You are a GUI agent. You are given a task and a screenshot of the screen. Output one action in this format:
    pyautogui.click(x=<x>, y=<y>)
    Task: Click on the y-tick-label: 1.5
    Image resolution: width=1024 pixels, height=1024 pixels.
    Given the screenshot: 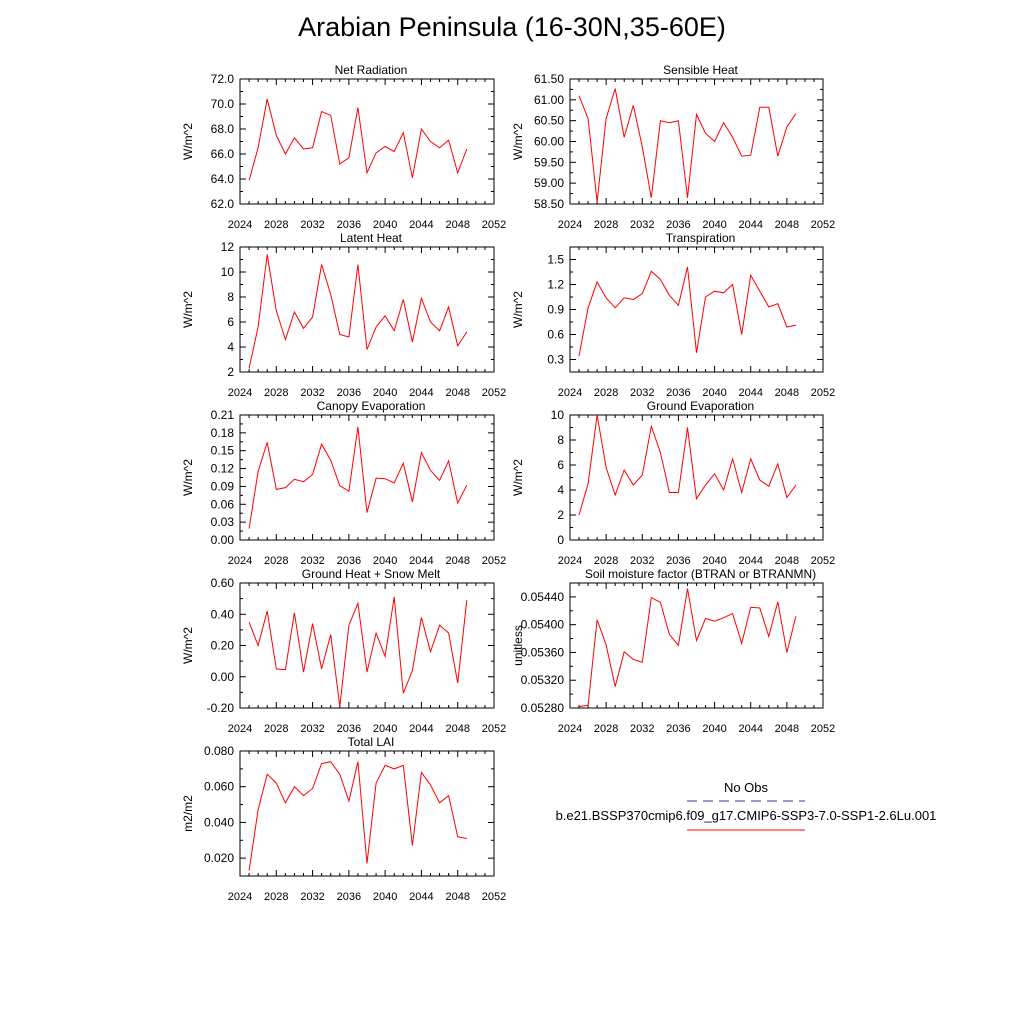 What is the action you would take?
    pyautogui.click(x=555, y=260)
    